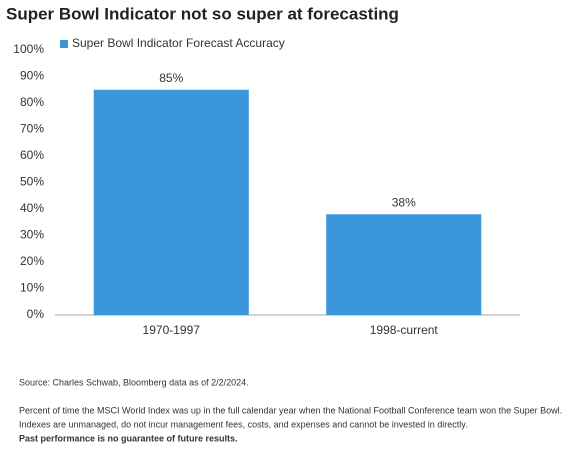 This screenshot has height=454, width=577. What do you see at coordinates (32, 261) in the screenshot?
I see `y-tick-label: 20%` at bounding box center [32, 261].